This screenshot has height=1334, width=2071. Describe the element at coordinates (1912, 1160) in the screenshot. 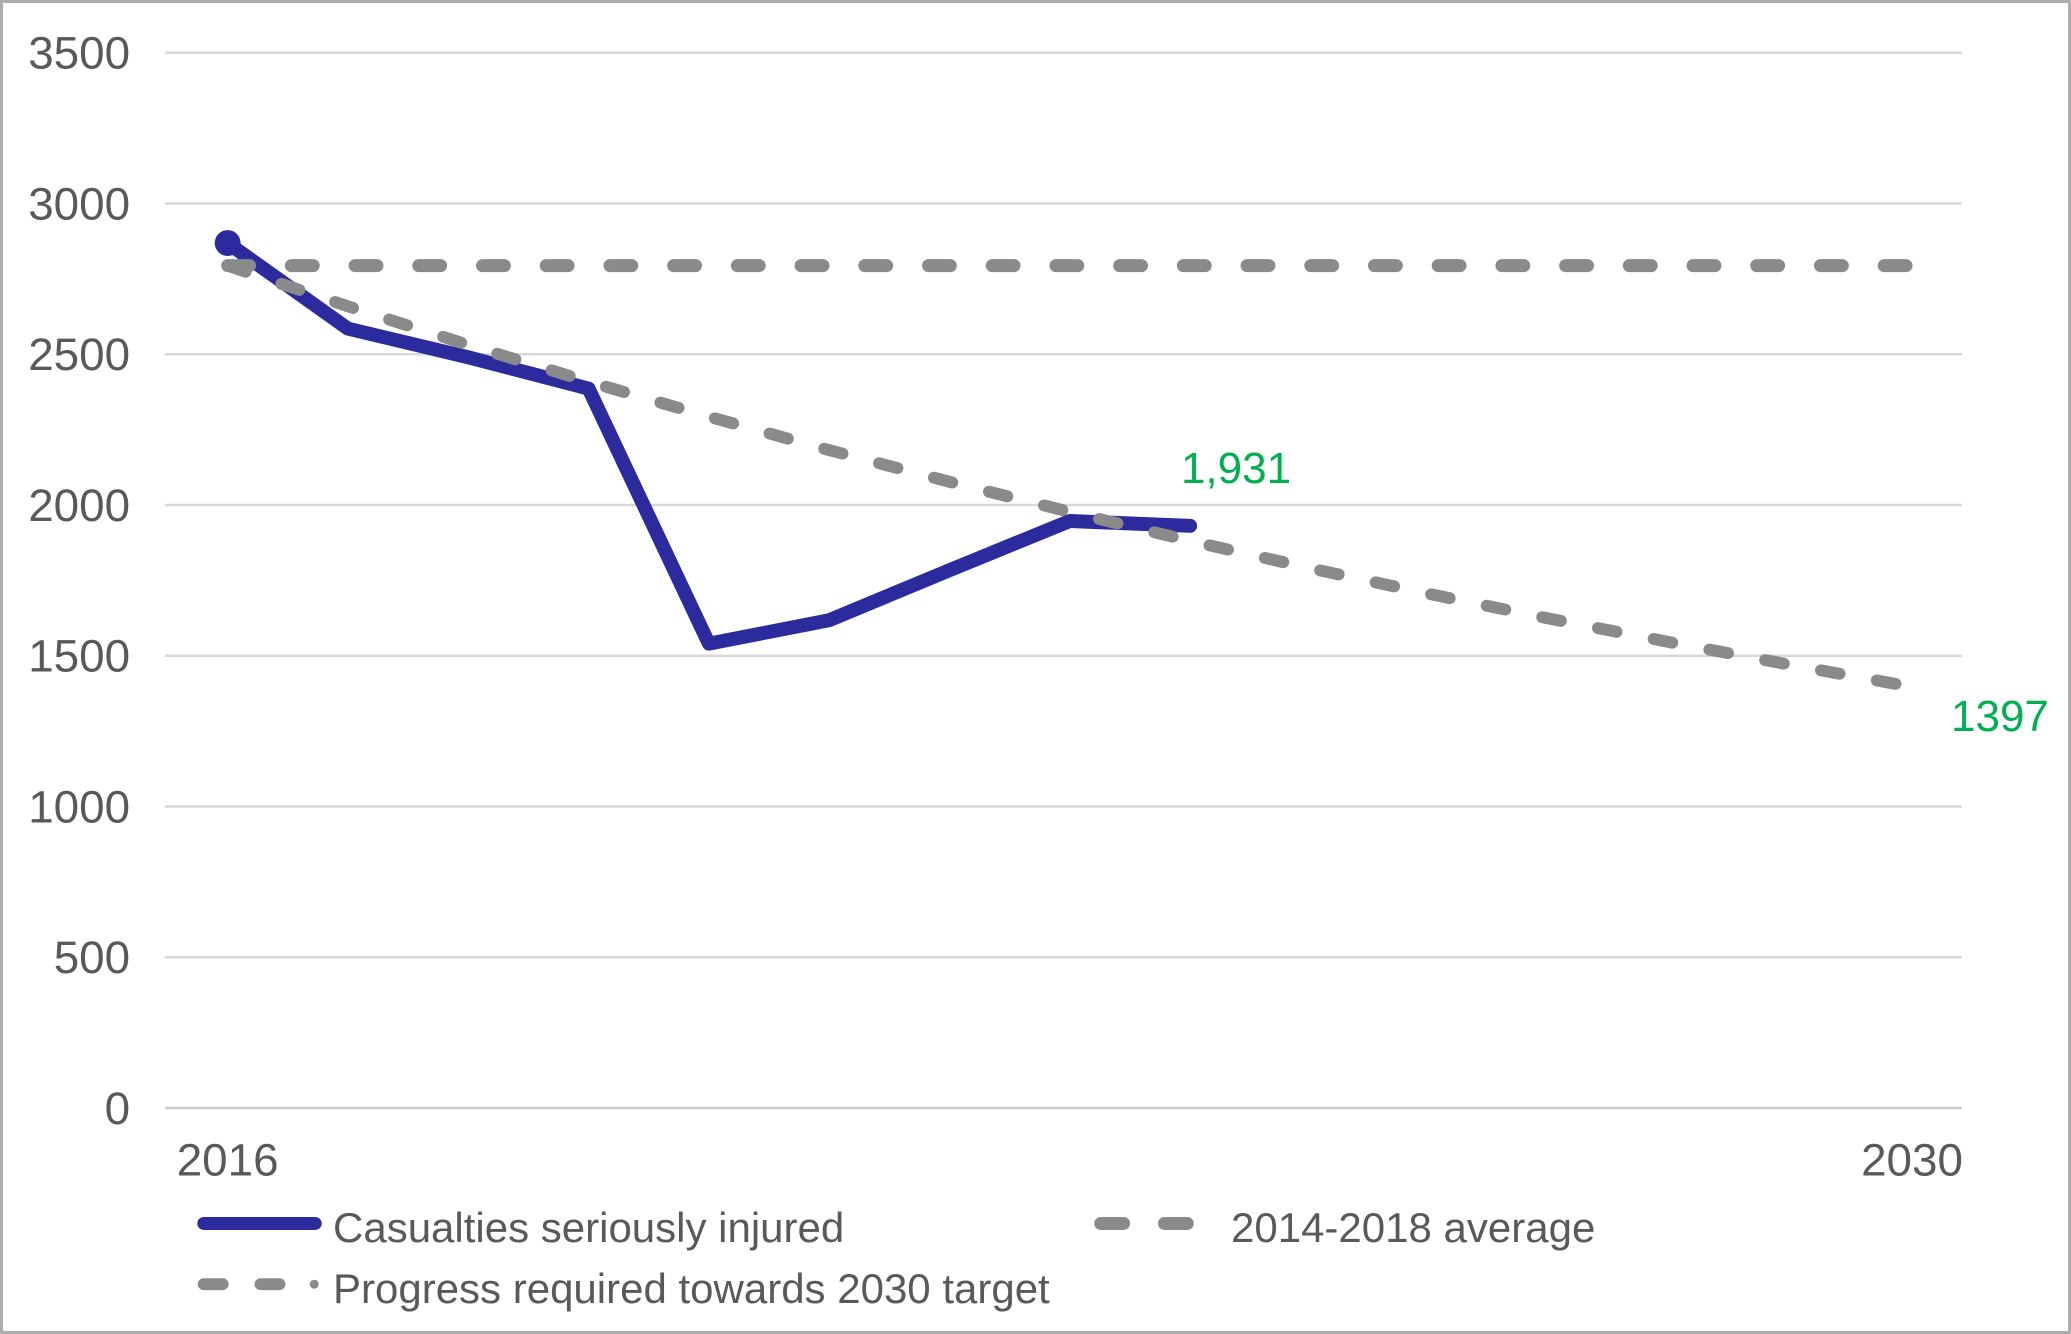

I see `x-axis-tick-2030: 2030` at that location.